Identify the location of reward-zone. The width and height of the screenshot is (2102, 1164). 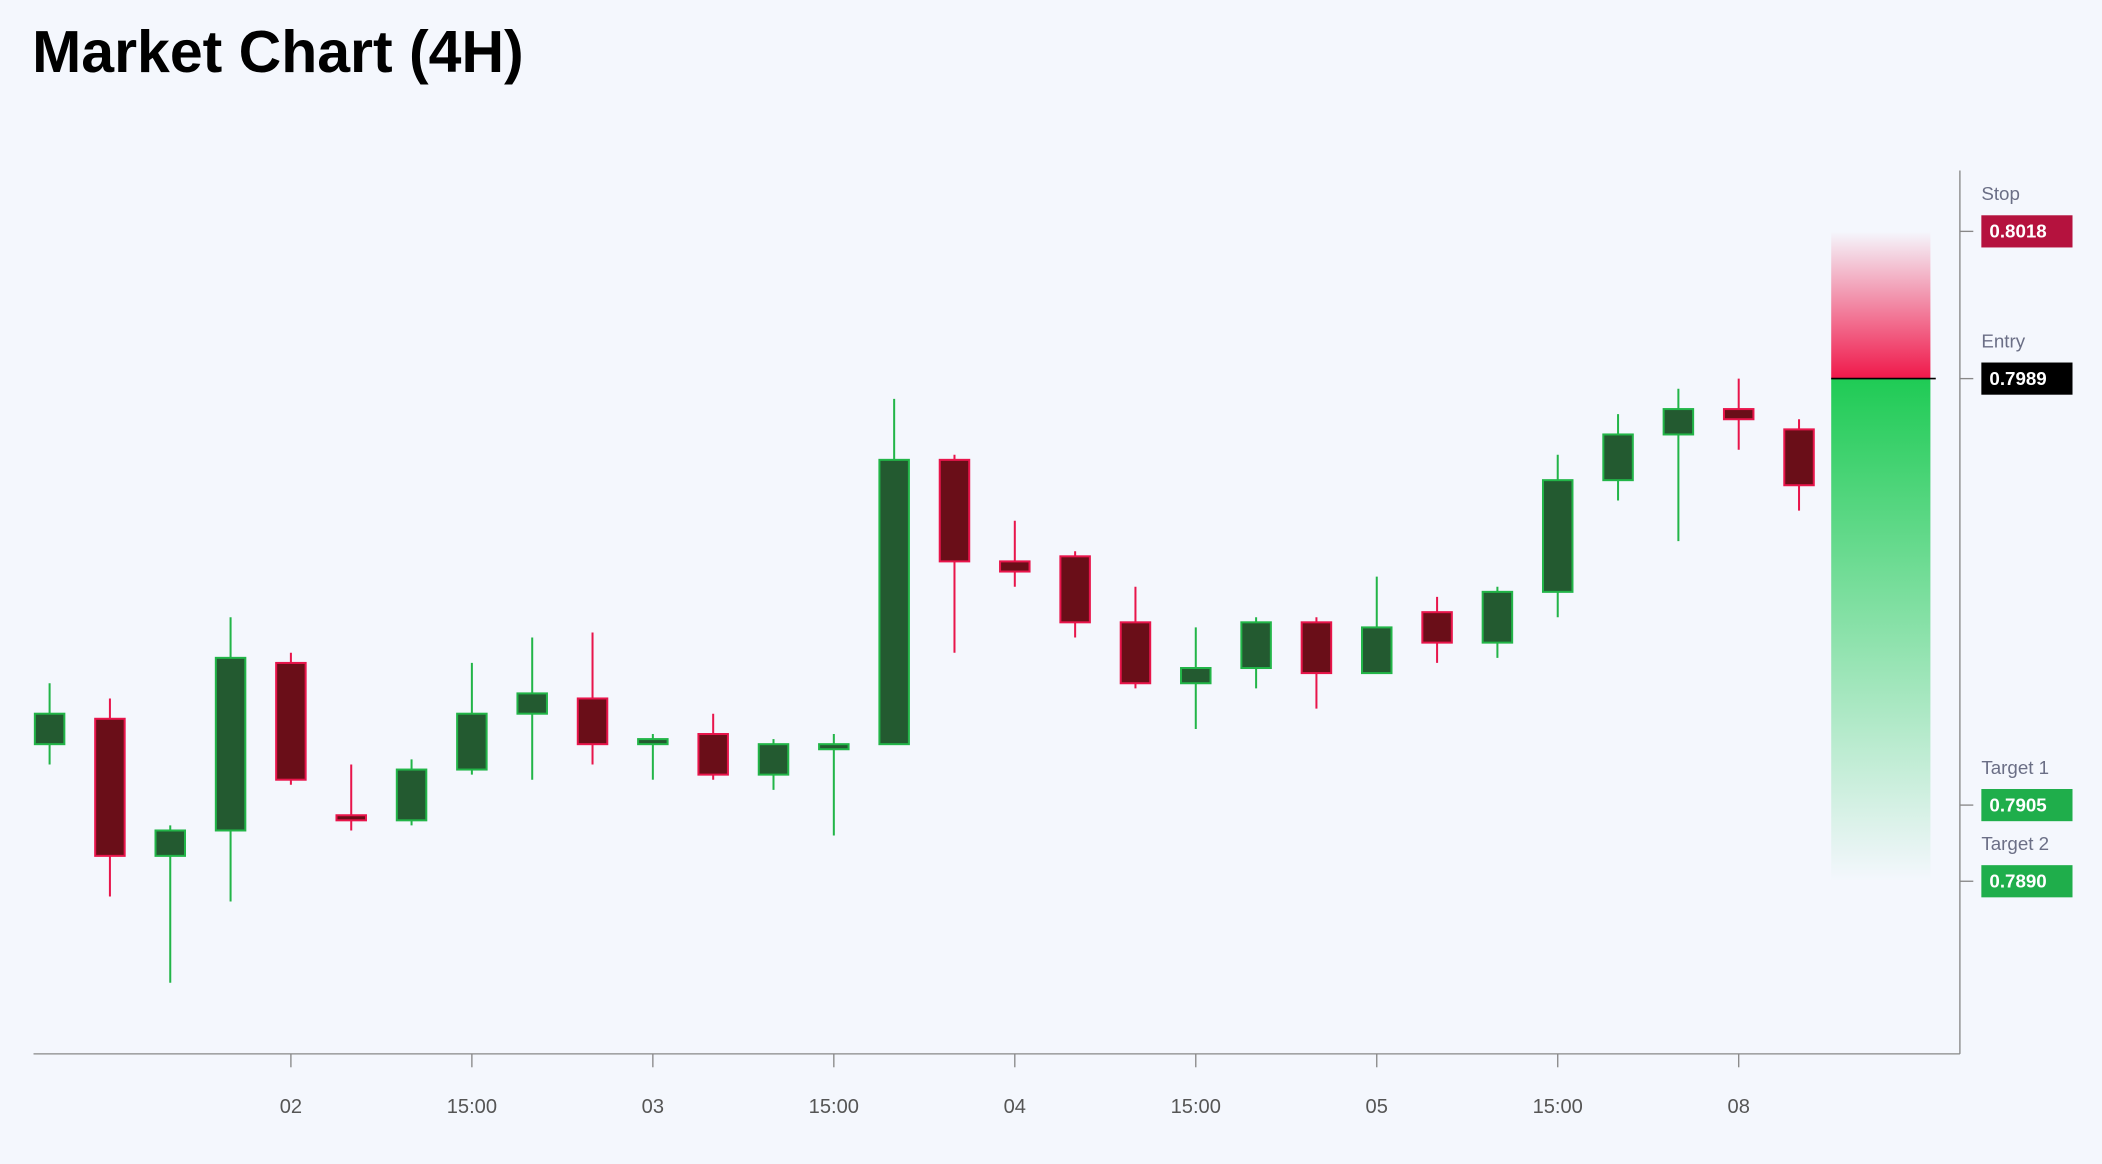
(1881, 630).